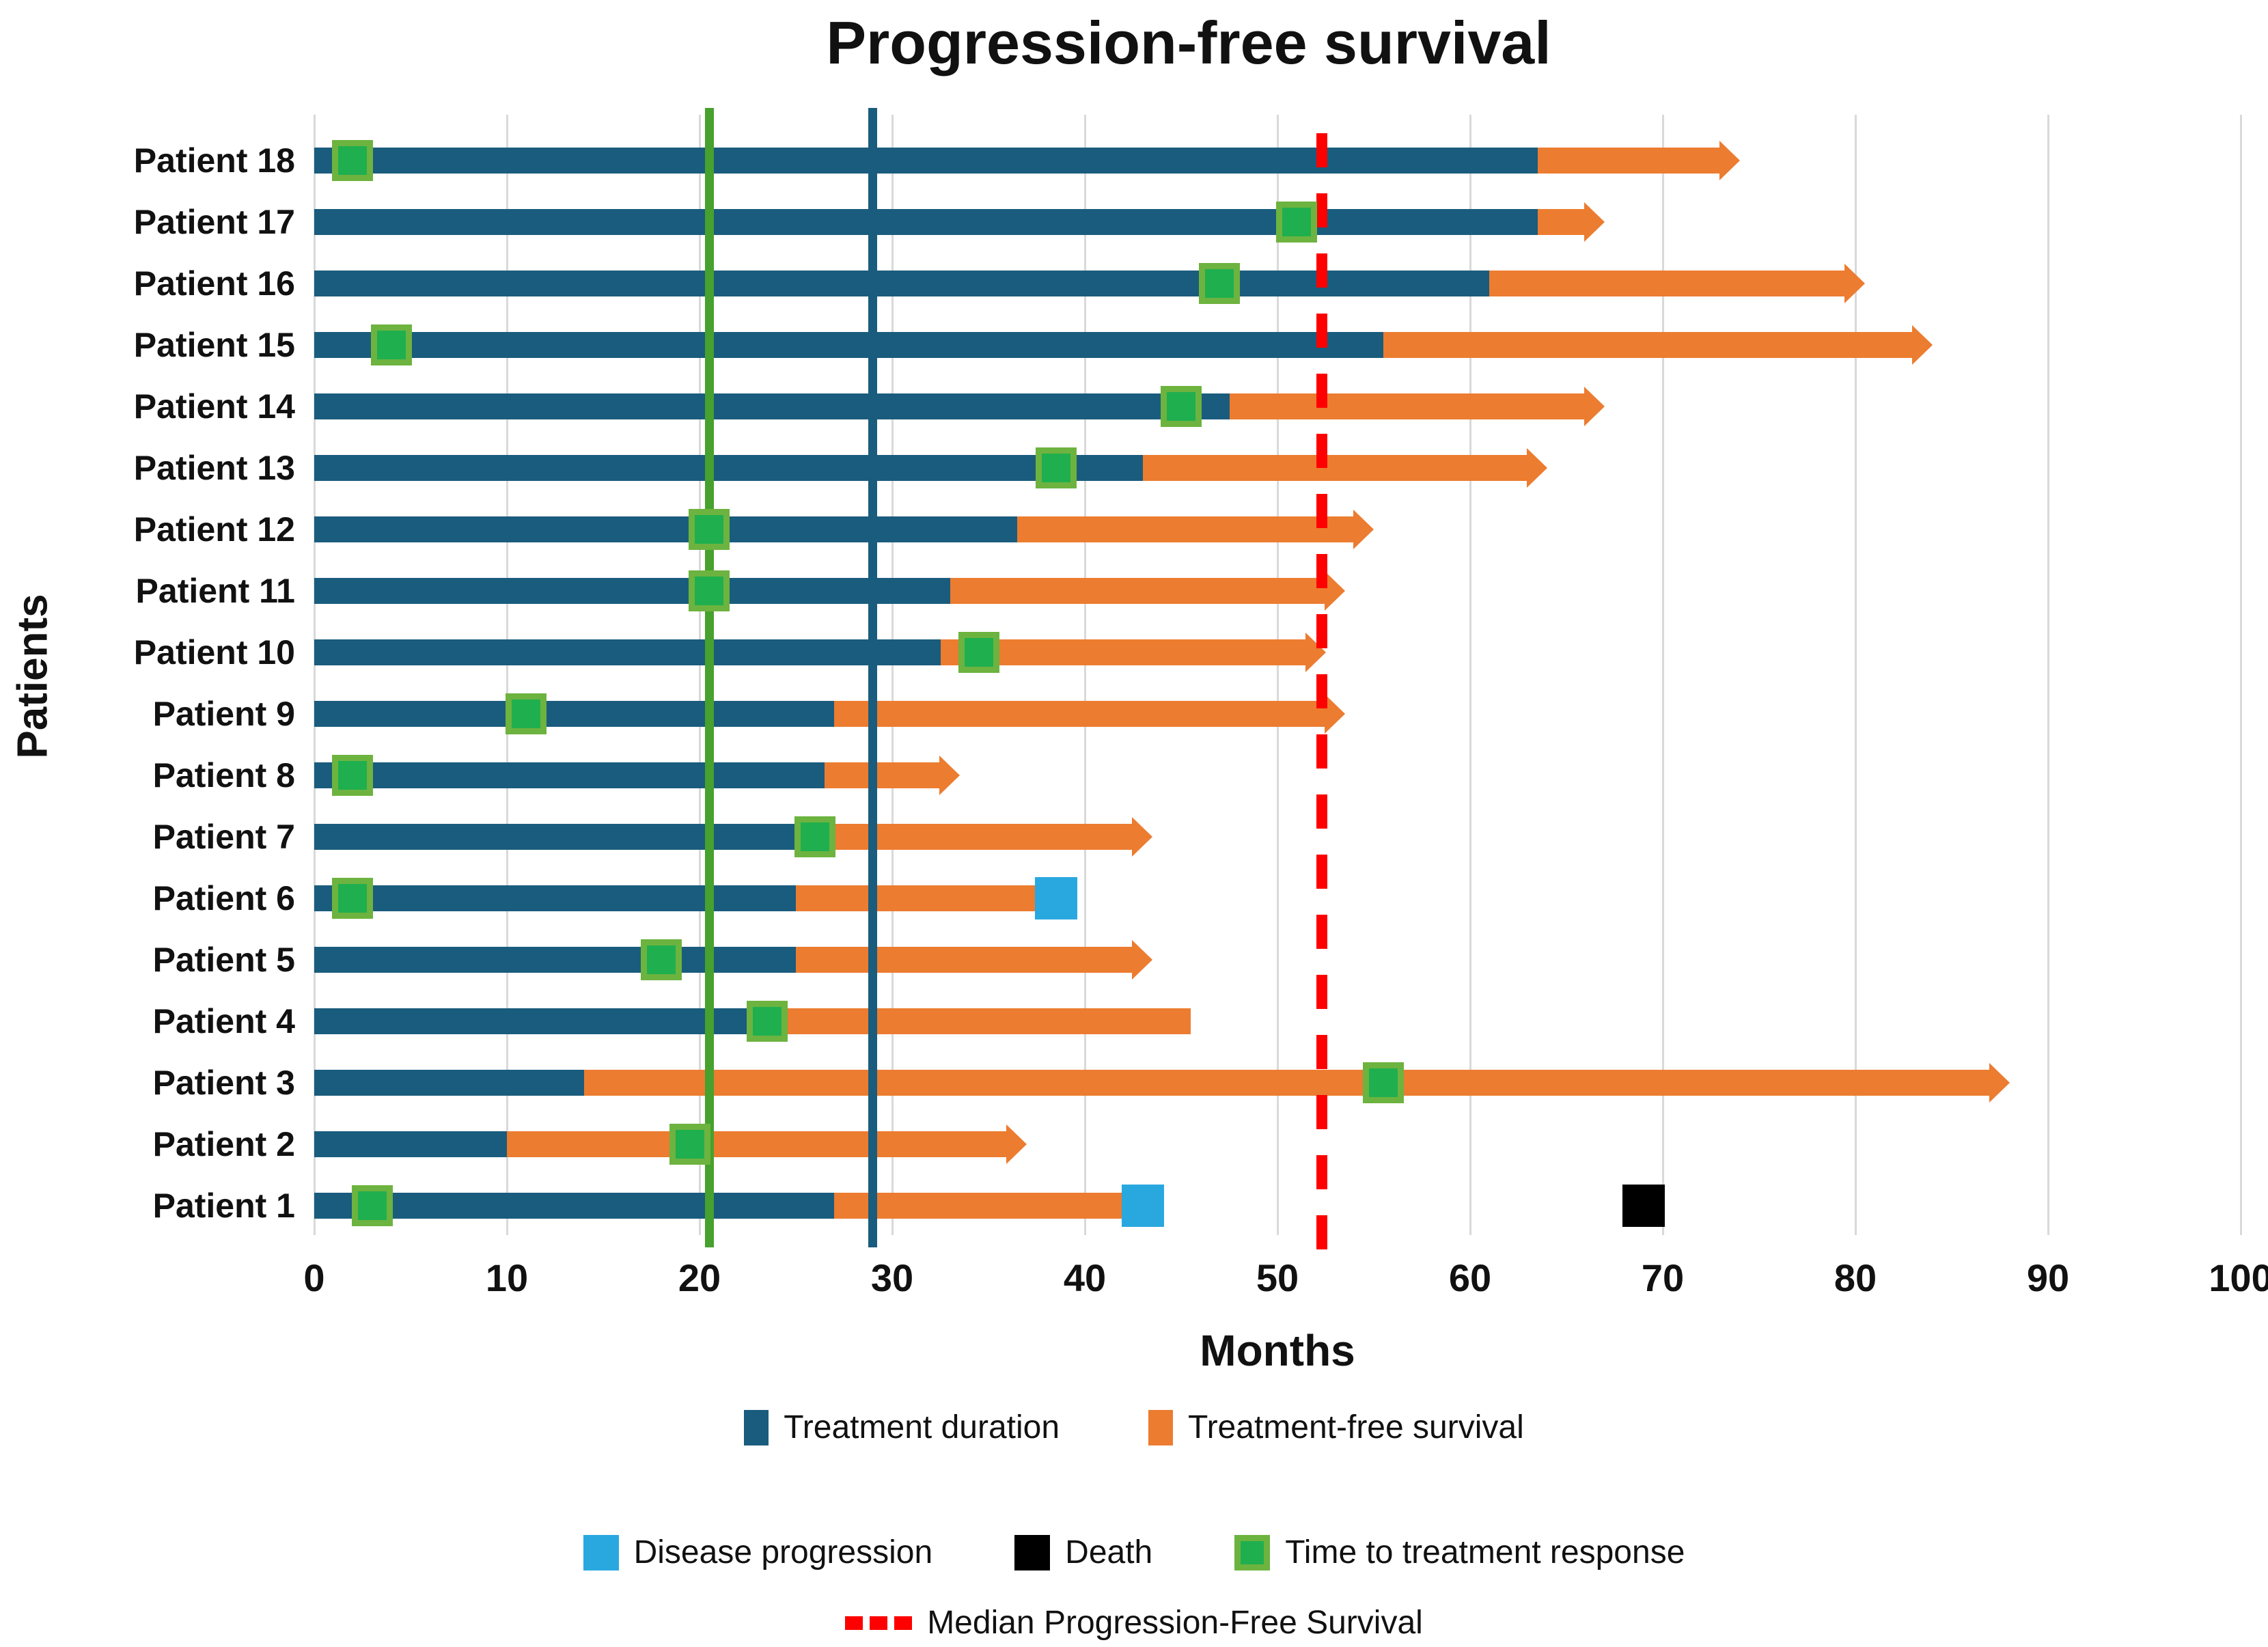 This screenshot has width=2268, height=1647. Describe the element at coordinates (223, 1021) in the screenshot. I see `y-category-label: Patient 4` at that location.